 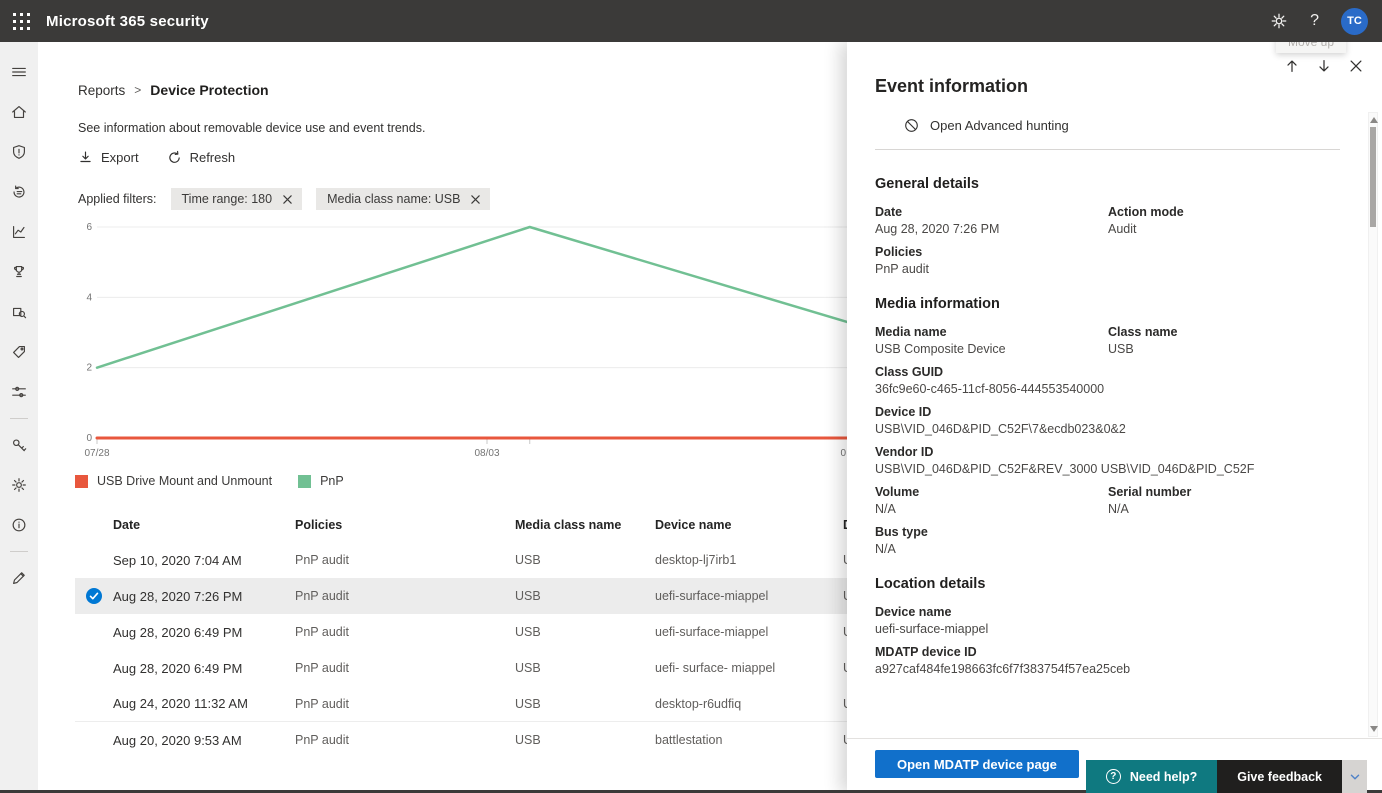 I want to click on filter-chip-time-range: Time range: 180, so click(x=236, y=199).